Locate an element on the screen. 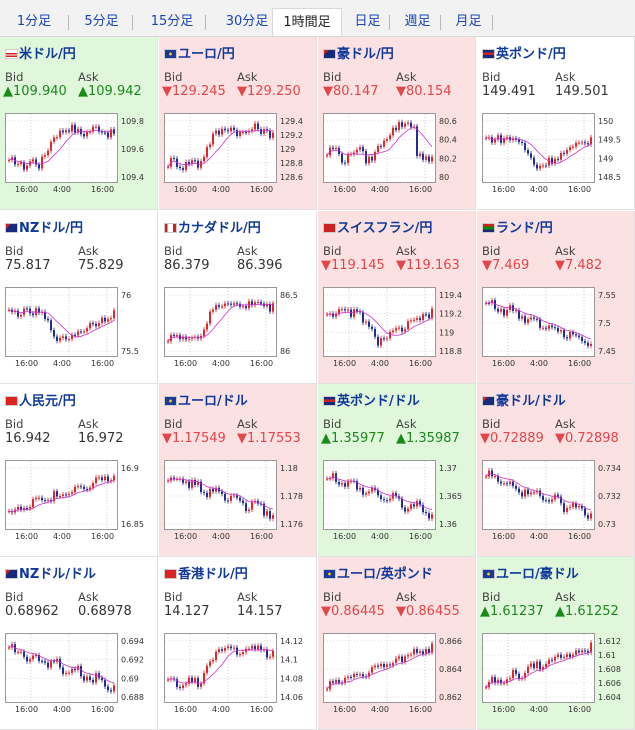 The width and height of the screenshot is (635, 730). pair-name-link: NZドル/ドル is located at coordinates (50, 572).